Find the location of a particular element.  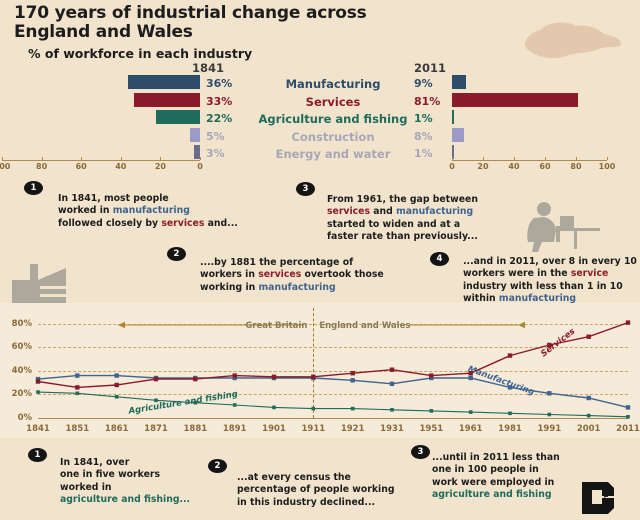

svg-text: Census is located at coordinates (606, 496).